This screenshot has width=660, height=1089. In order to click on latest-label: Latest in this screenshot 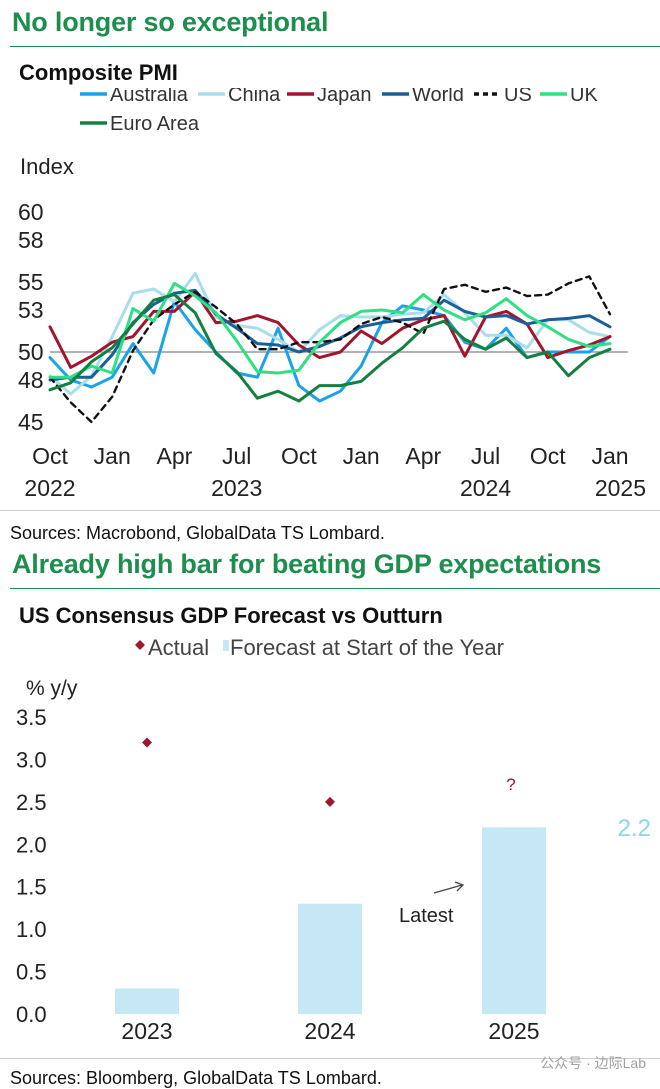, I will do `click(426, 916)`.